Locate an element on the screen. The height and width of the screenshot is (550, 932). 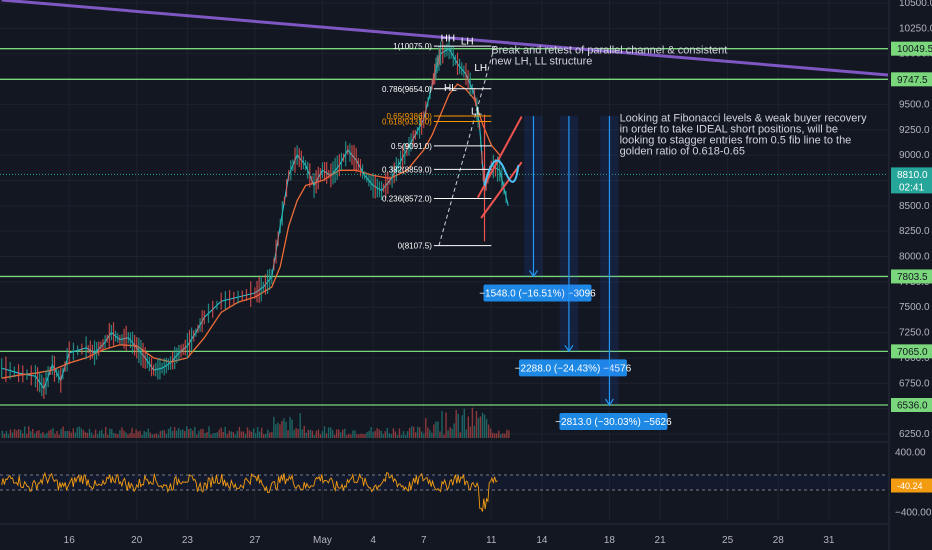
fib-level-label: 1(10075.0) is located at coordinates (412, 46).